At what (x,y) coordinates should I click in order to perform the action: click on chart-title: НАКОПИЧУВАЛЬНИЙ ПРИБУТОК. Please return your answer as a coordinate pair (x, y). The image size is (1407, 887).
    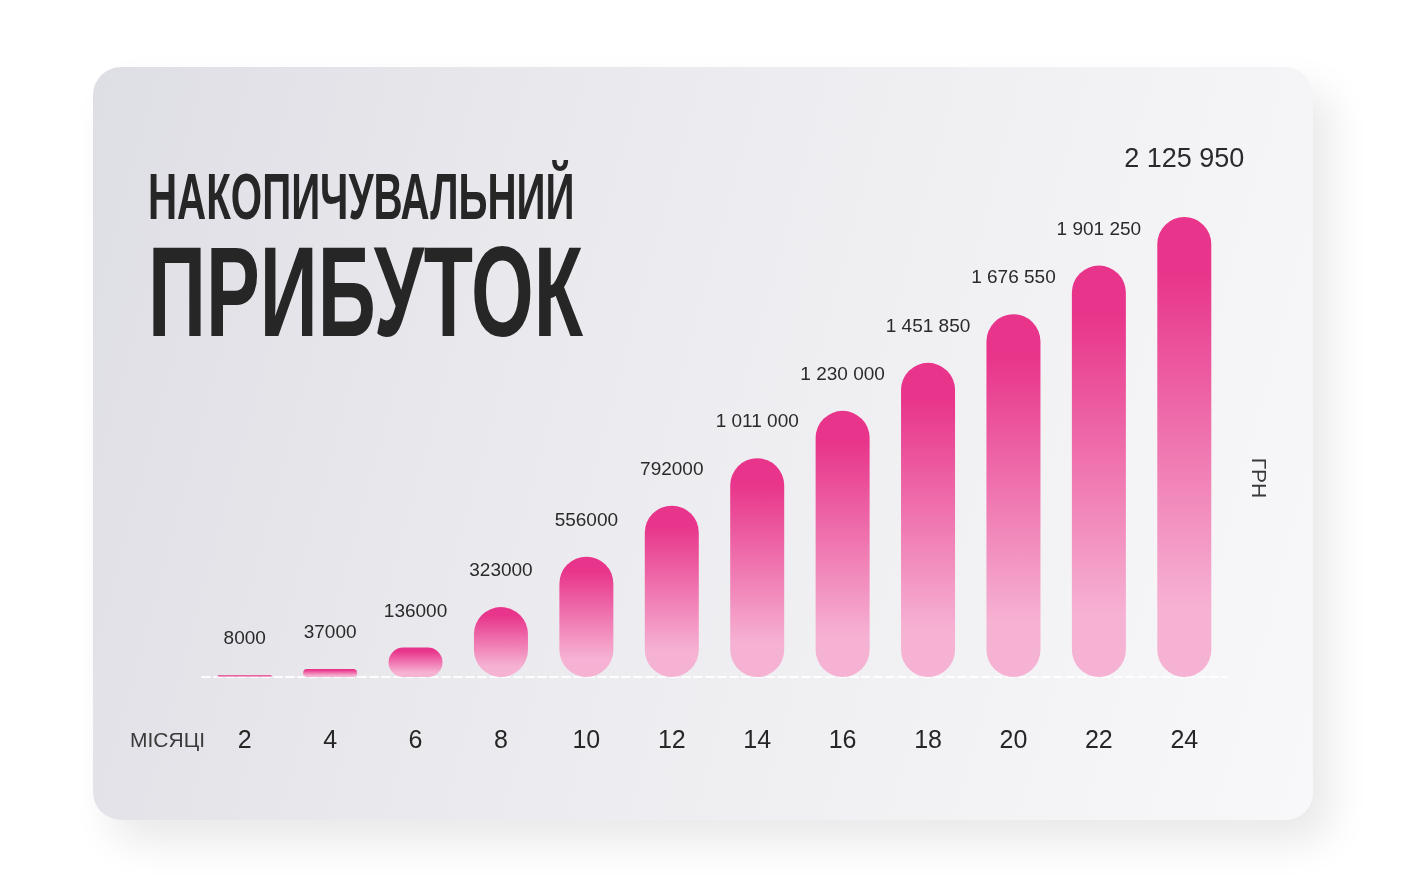
    Looking at the image, I should click on (366, 262).